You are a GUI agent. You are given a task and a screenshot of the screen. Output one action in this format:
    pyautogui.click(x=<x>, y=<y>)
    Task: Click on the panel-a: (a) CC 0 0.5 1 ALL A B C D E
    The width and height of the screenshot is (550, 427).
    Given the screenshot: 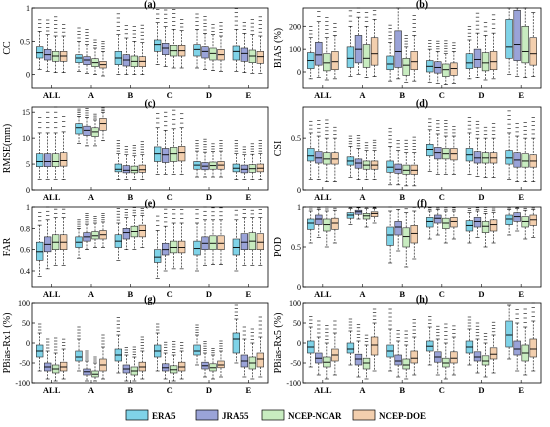 What is the action you would take?
    pyautogui.click(x=135, y=50)
    